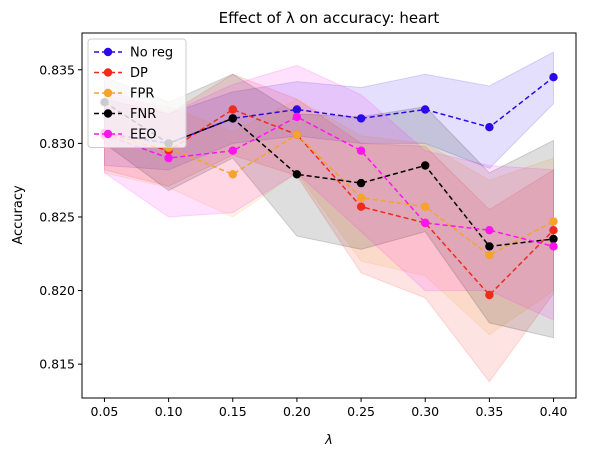 The image size is (592, 453). I want to click on legend-label-fnr: FNR, so click(143, 114).